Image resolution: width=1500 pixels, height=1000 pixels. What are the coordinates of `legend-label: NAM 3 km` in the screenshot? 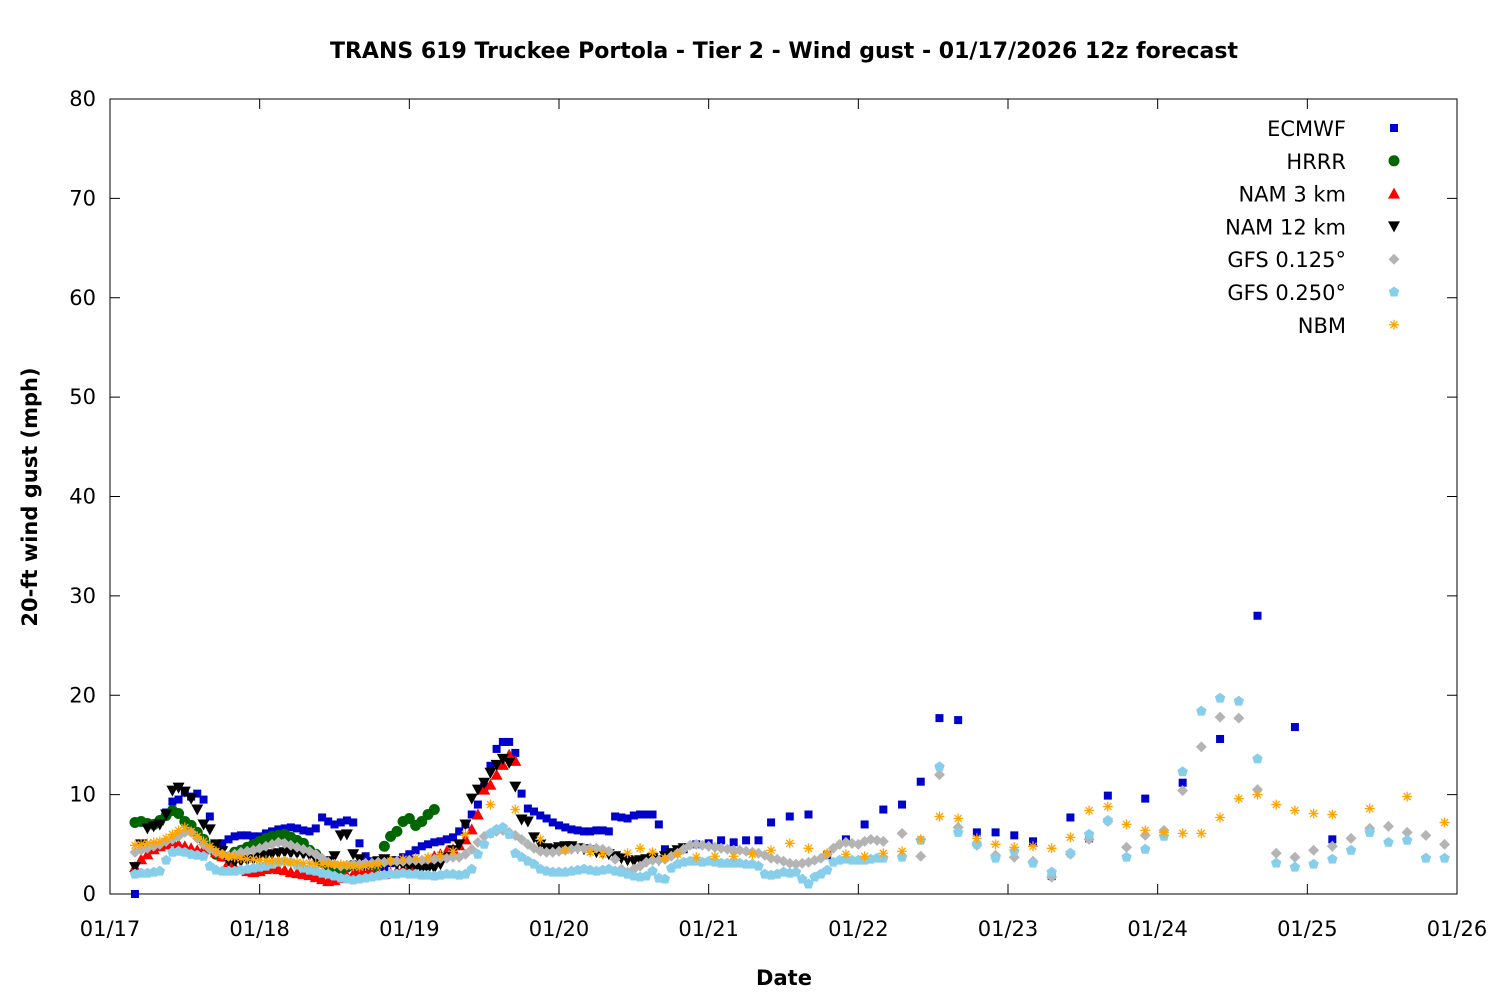 It's located at (1292, 195).